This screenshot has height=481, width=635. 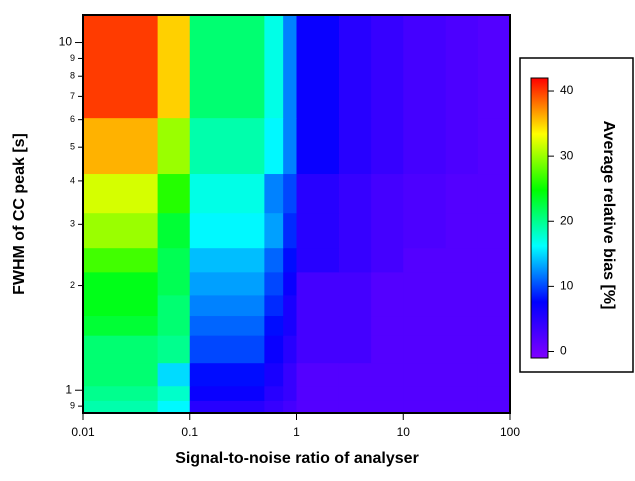 What do you see at coordinates (66, 42) in the screenshot?
I see `y-tick-label: 10` at bounding box center [66, 42].